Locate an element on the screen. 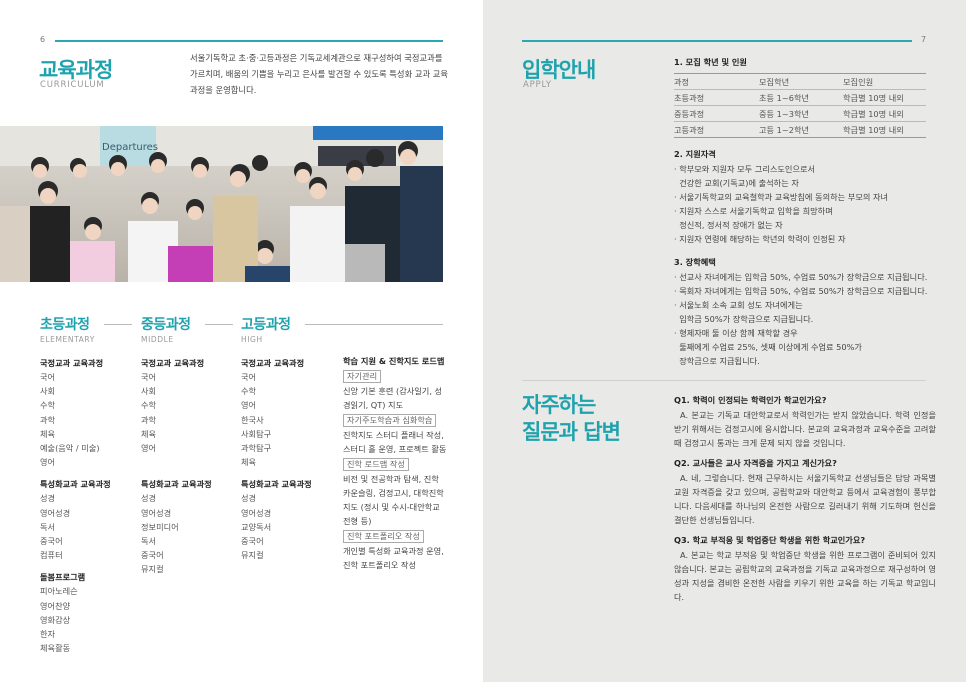 Image resolution: width=966 pixels, height=682 pixels. roadmap-text: 경읽기, QT) 지도 is located at coordinates (373, 405).